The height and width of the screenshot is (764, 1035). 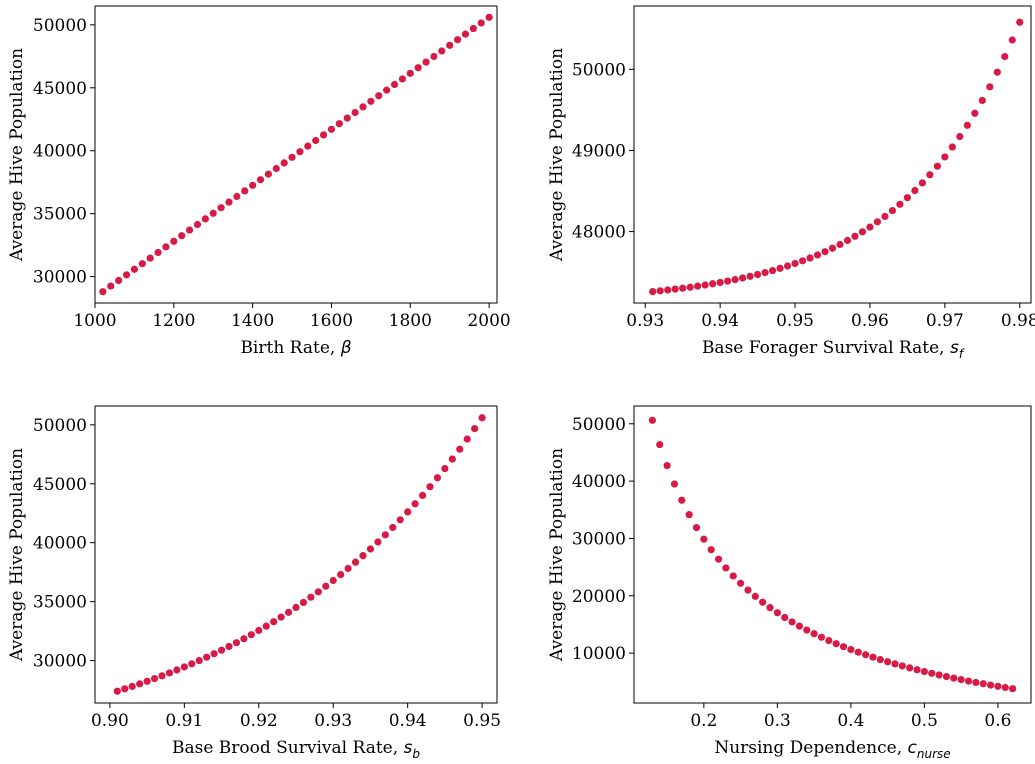 I want to click on x-tick-label: 0.94, so click(x=408, y=721).